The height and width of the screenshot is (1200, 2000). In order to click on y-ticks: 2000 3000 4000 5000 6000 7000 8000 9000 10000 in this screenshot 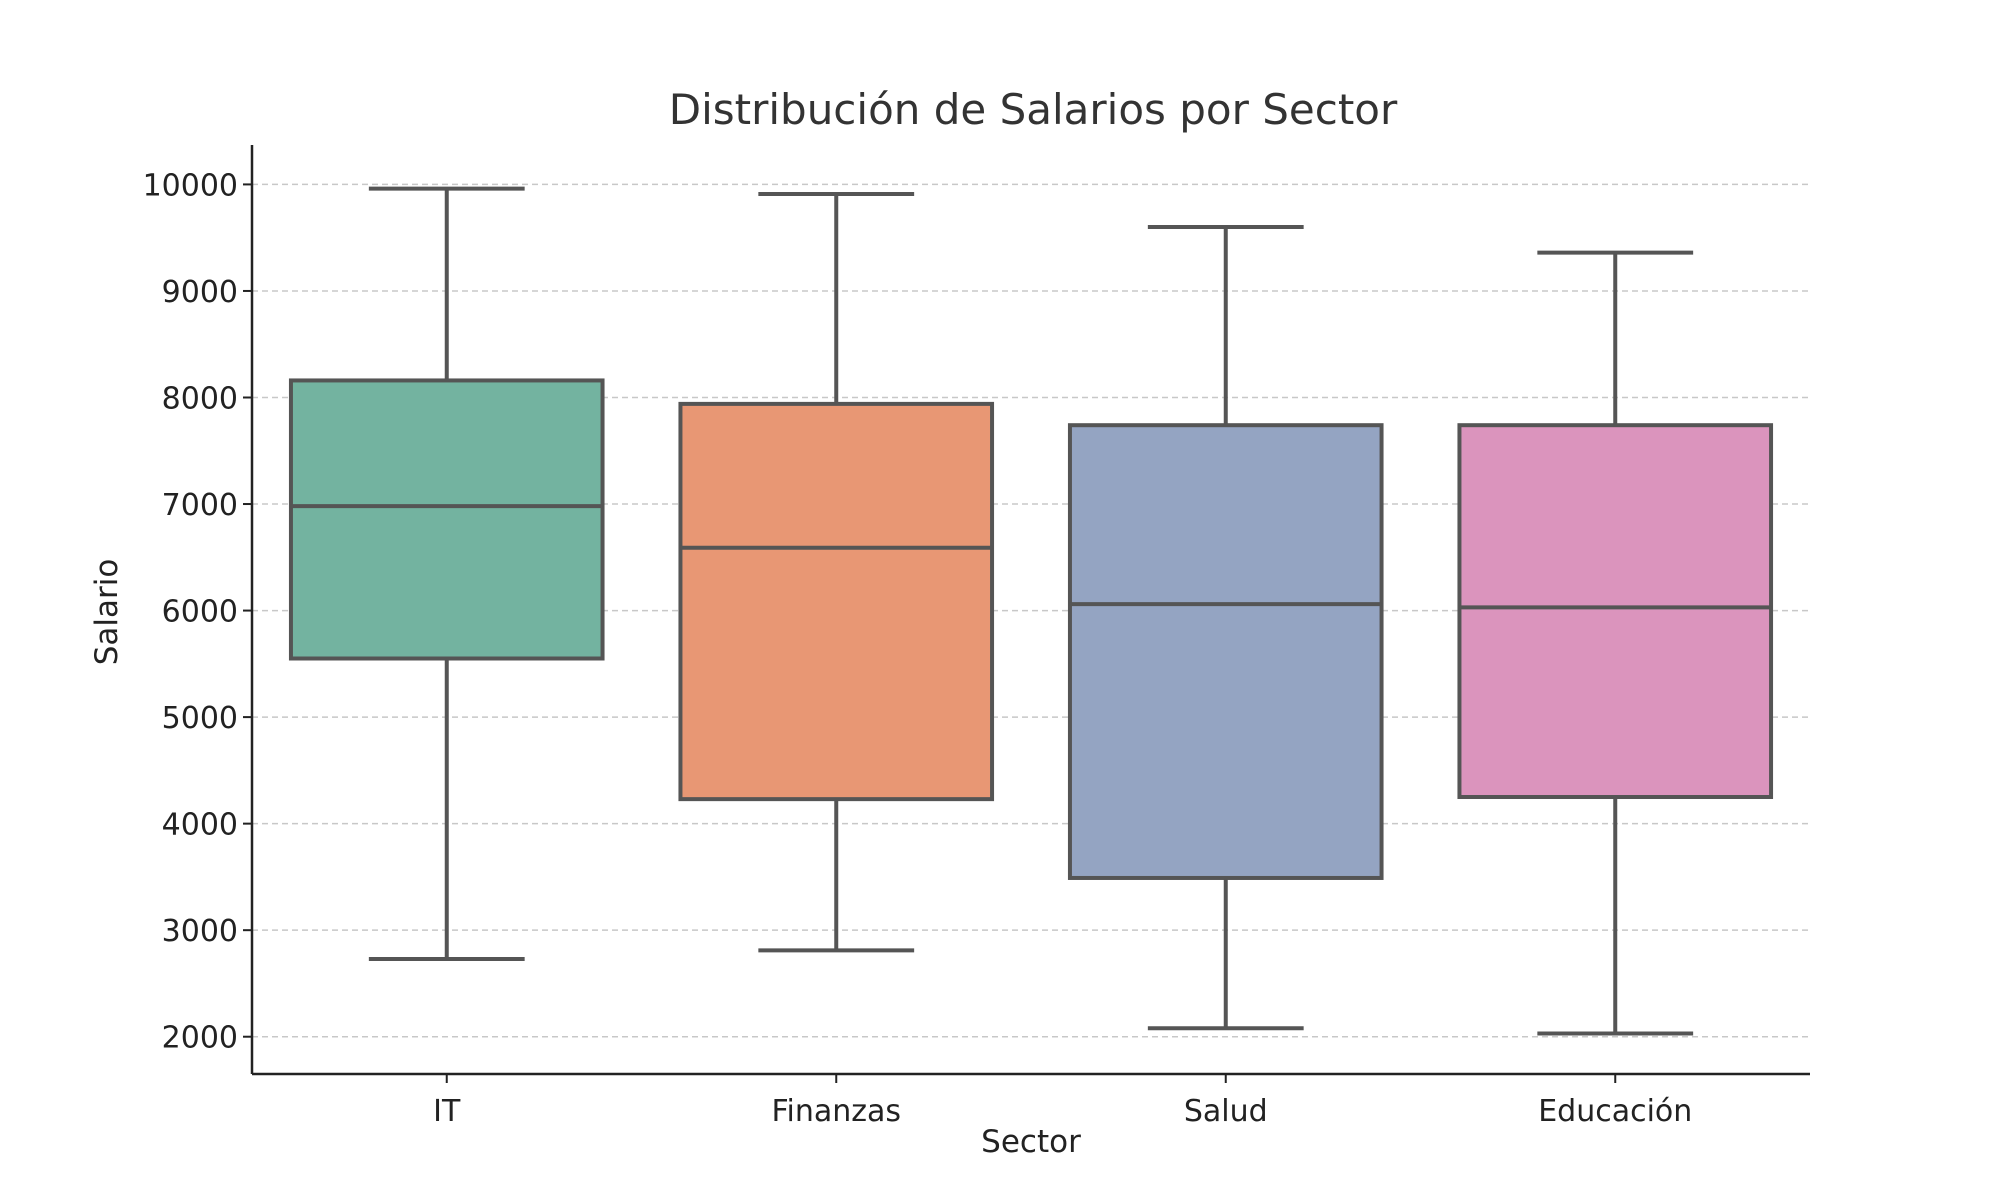, I will do `click(197, 612)`.